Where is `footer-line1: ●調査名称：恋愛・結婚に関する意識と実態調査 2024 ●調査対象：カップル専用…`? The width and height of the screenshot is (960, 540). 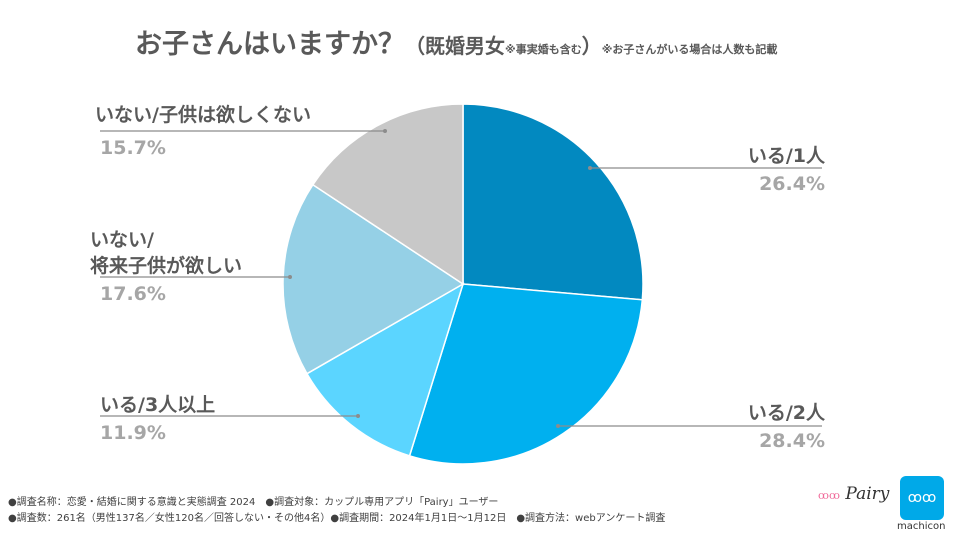
footer-line1: ●調査名称：恋愛・結婚に関する意識と実態調査 2024 ●調査対象：カップル専用… is located at coordinates (253, 502).